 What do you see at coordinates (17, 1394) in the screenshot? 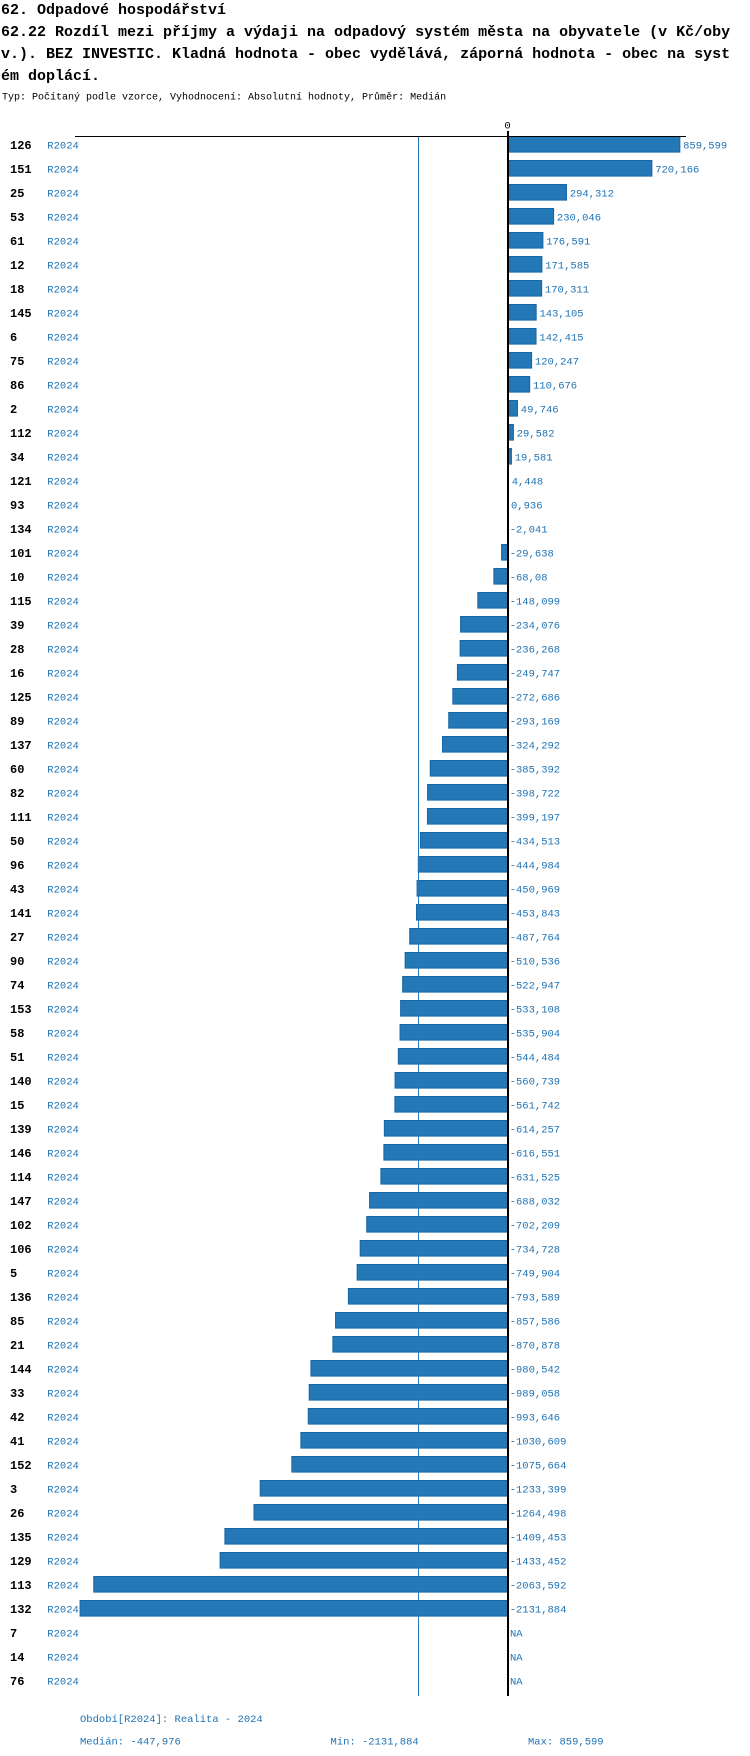
I see `svg-text: 33` at bounding box center [17, 1394].